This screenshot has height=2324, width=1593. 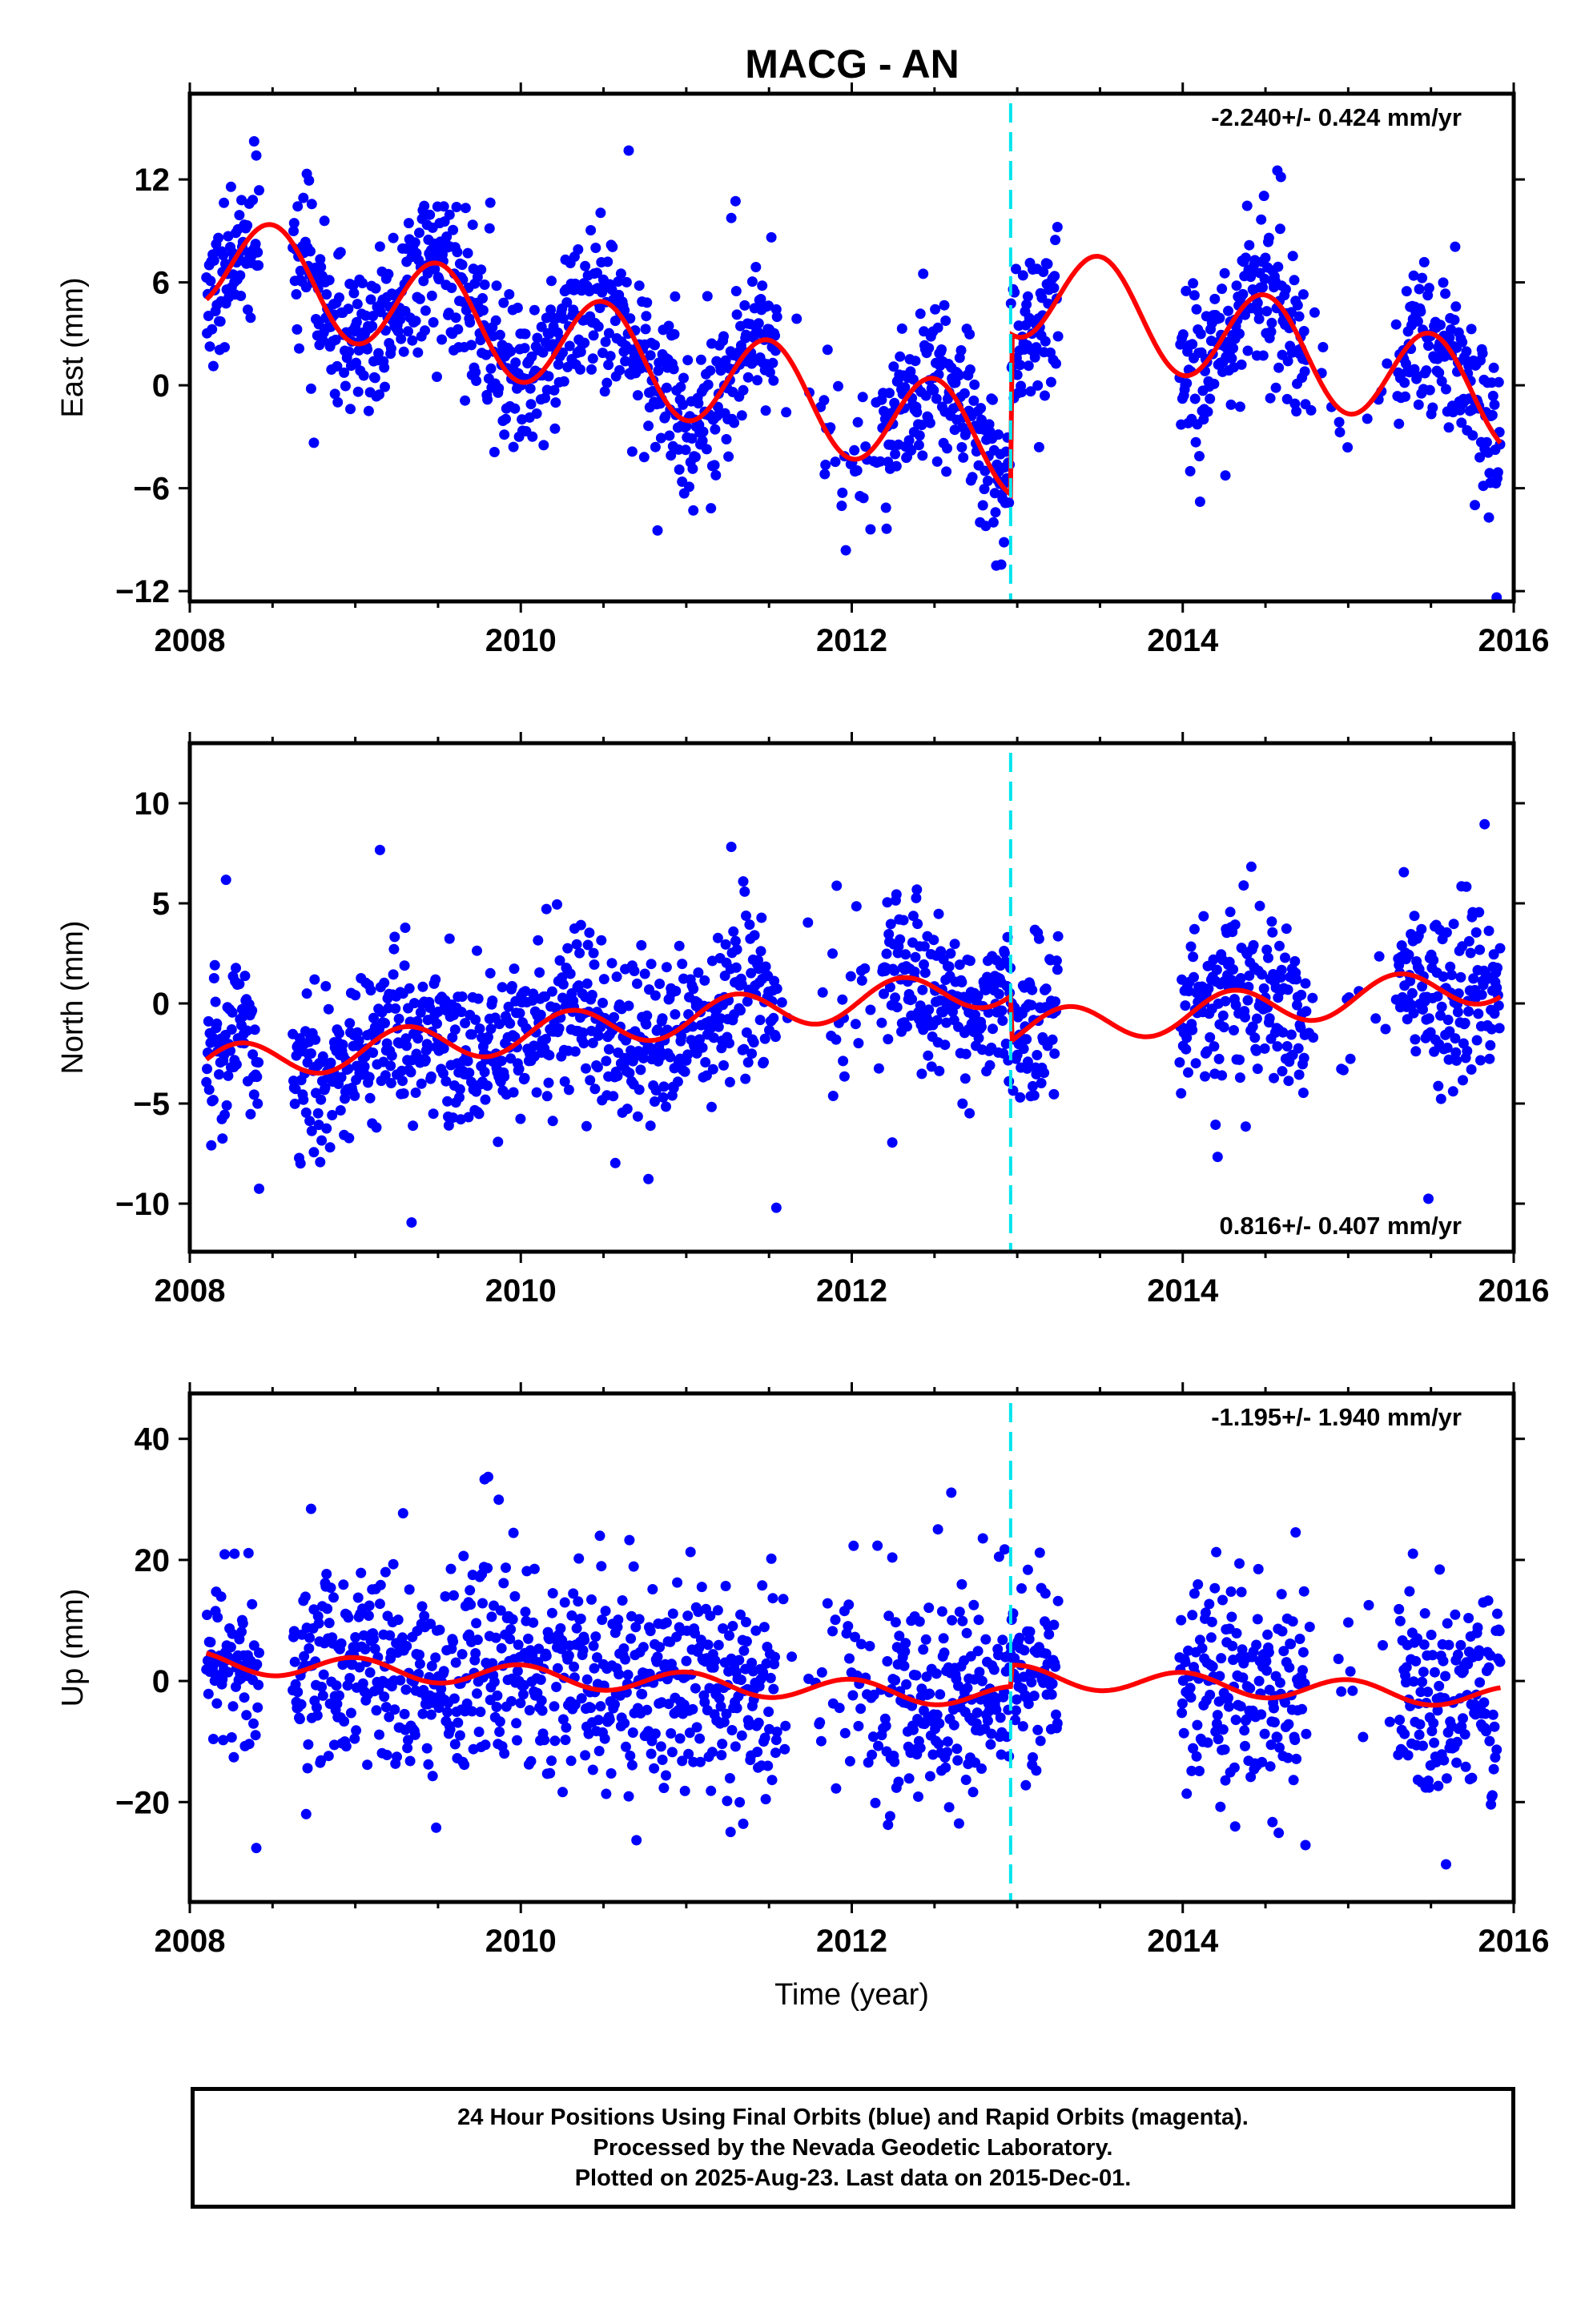 What do you see at coordinates (161, 1681) in the screenshot?
I see `y-tick-label: 0` at bounding box center [161, 1681].